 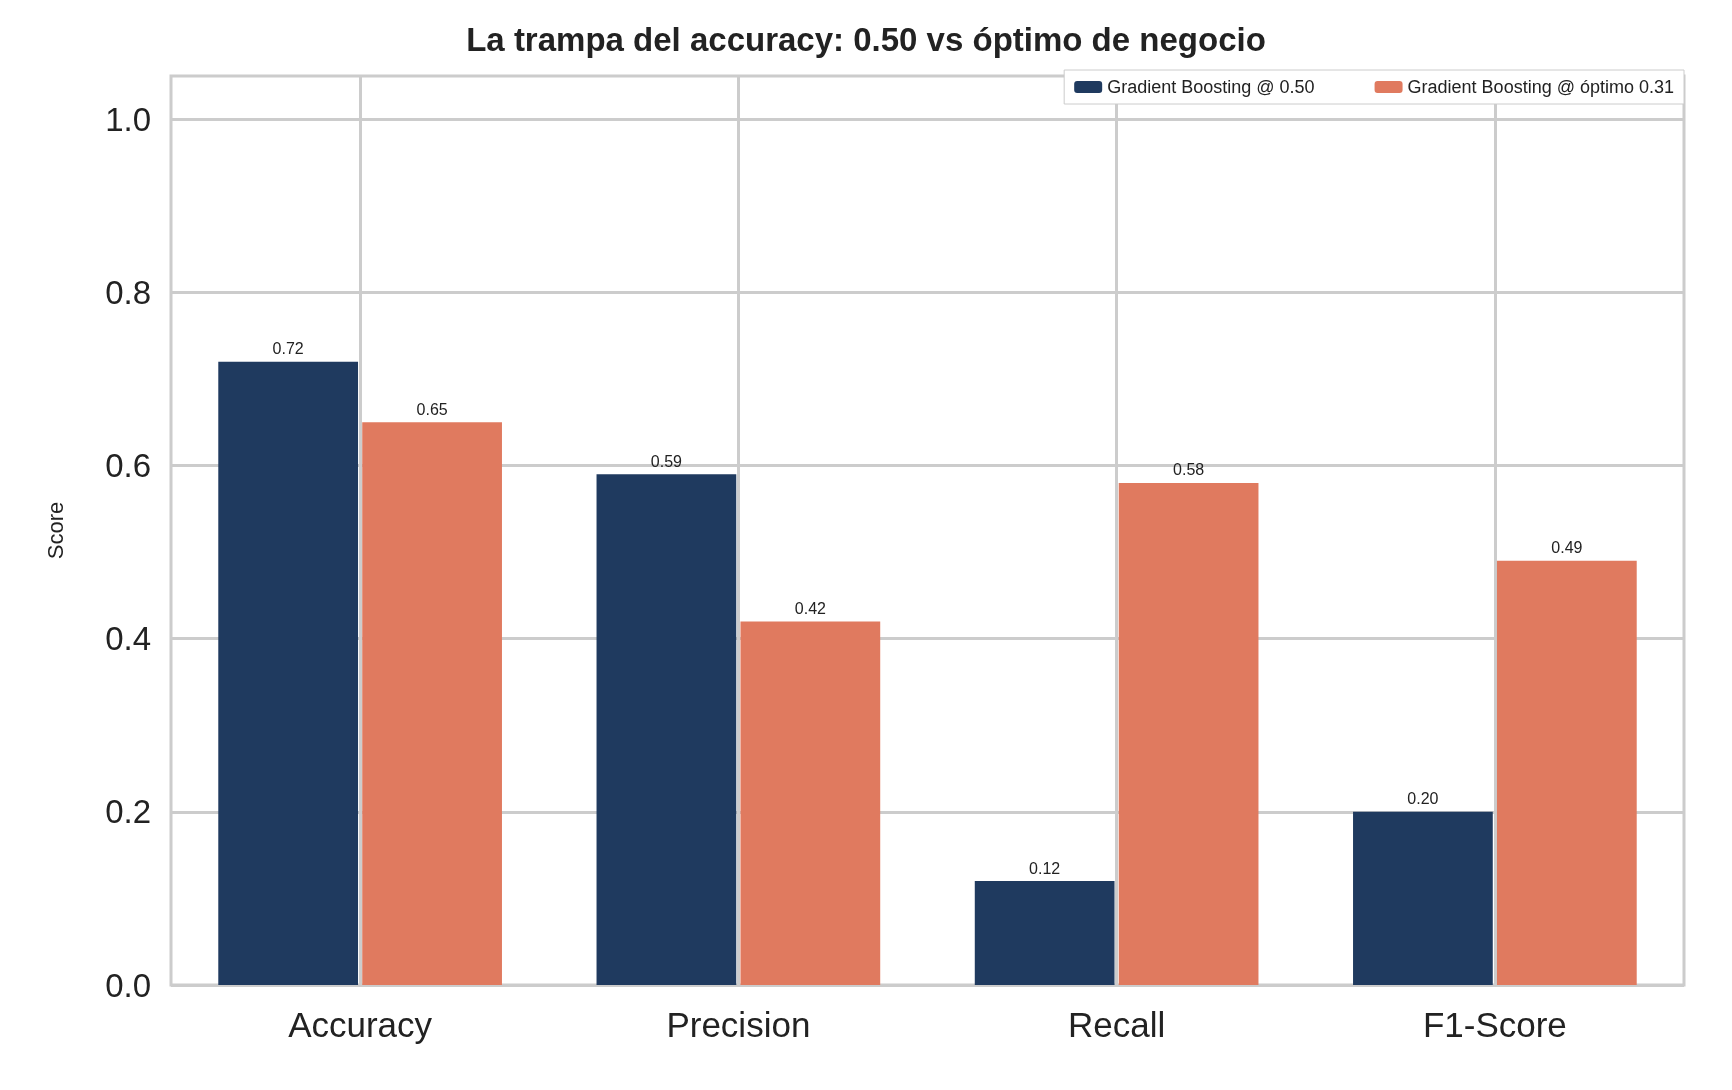 What do you see at coordinates (55, 530) in the screenshot?
I see `y-axis-title: Score` at bounding box center [55, 530].